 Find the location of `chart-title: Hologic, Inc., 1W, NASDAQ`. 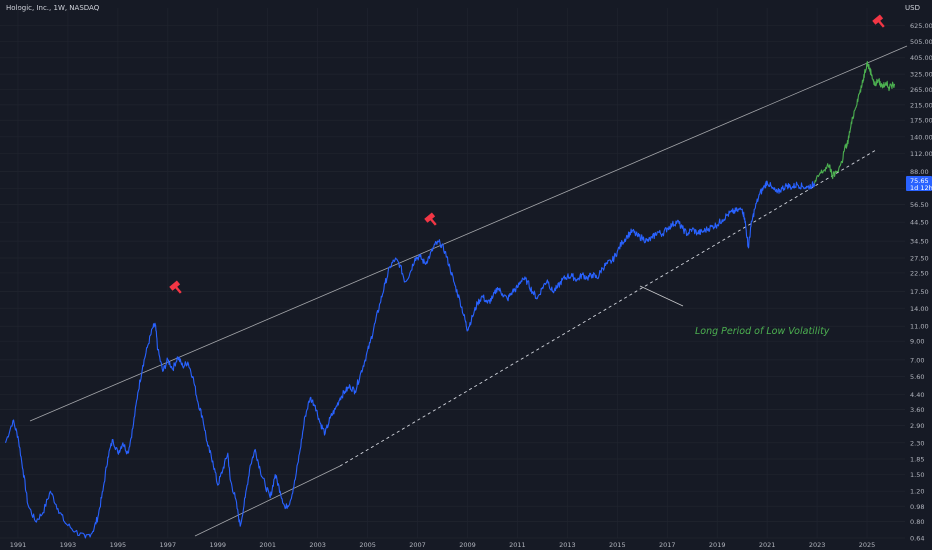

chart-title: Hologic, Inc., 1W, NASDAQ is located at coordinates (53, 8).